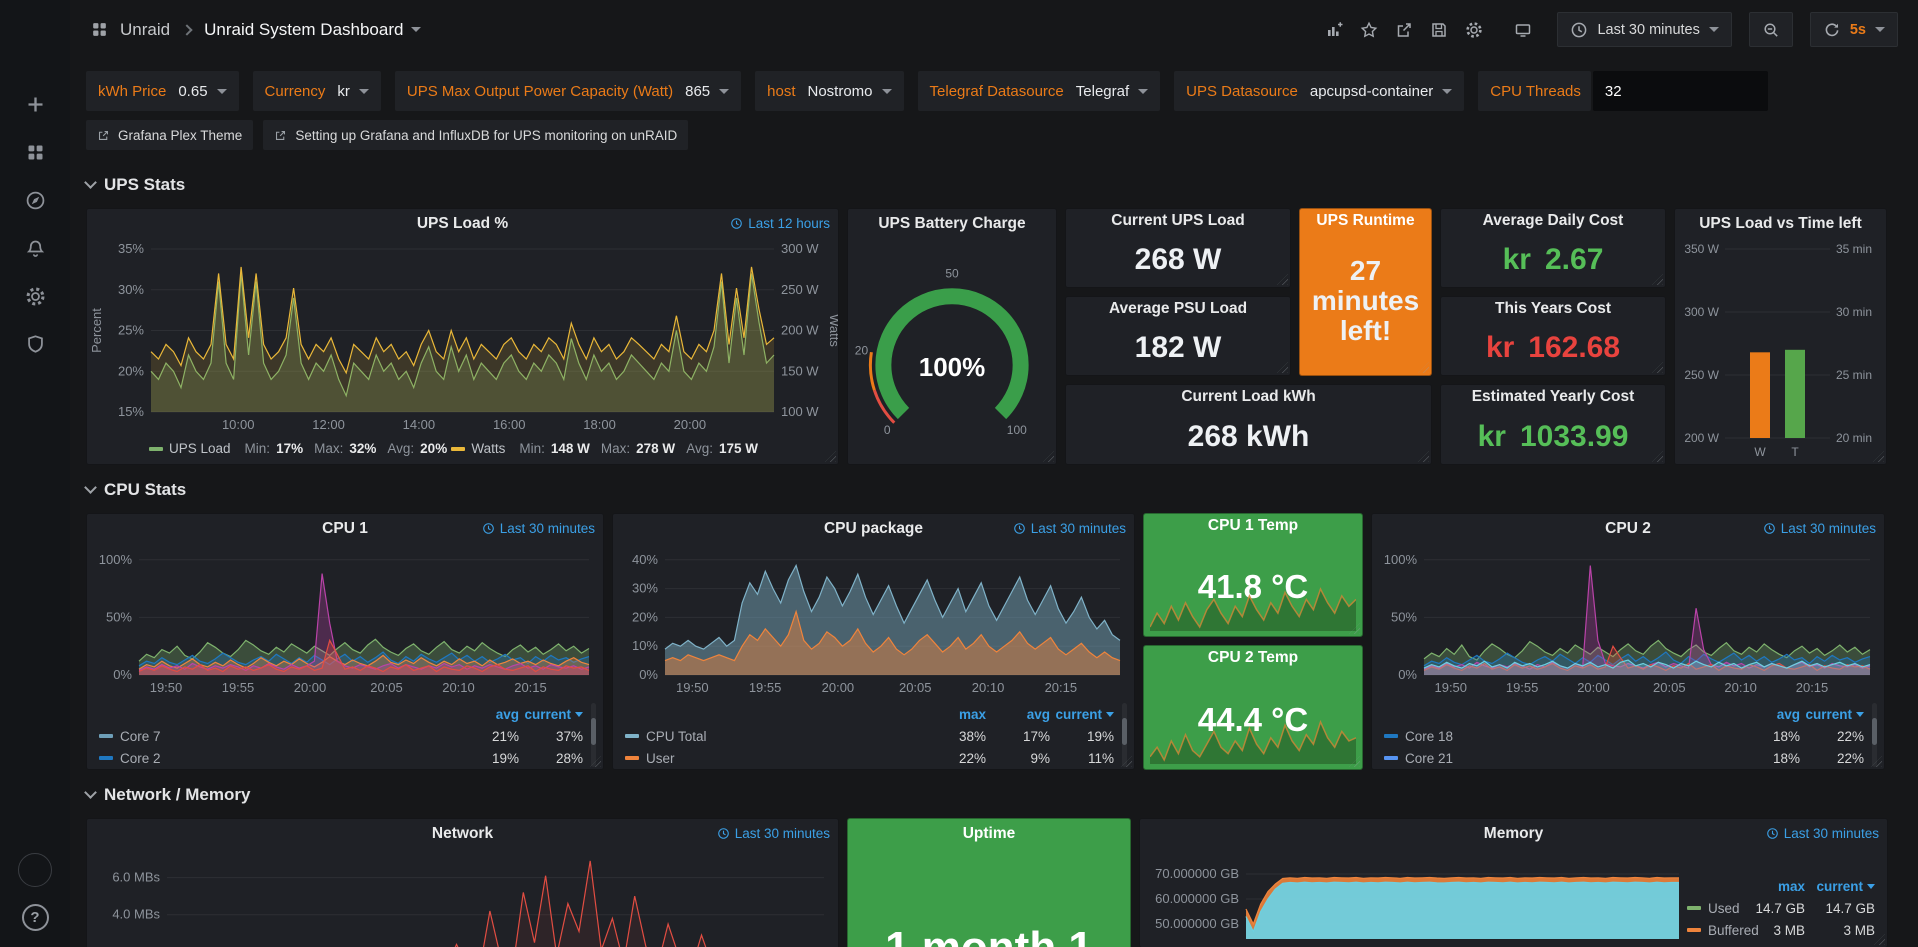 The image size is (1918, 947). What do you see at coordinates (1723, 930) in the screenshot?
I see `legend-series-name: Buffered` at bounding box center [1723, 930].